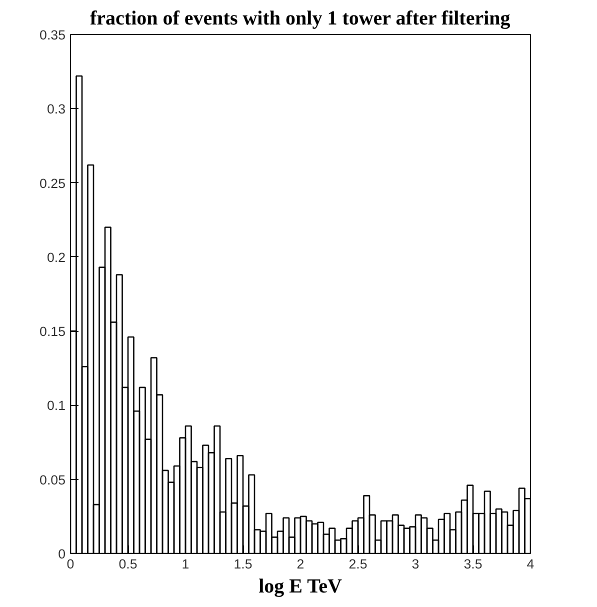 This screenshot has width=597, height=607. Describe the element at coordinates (243, 564) in the screenshot. I see `x-tick-label: 1.5` at that location.